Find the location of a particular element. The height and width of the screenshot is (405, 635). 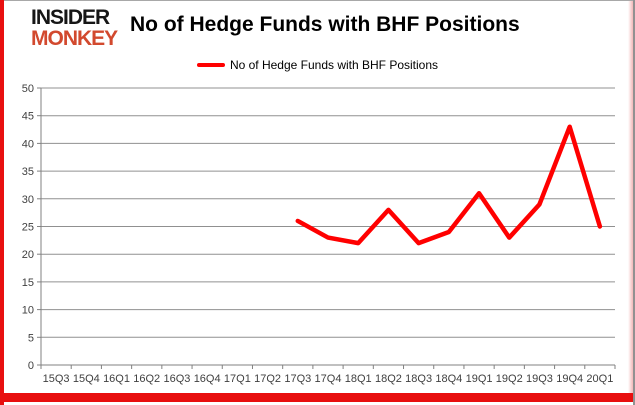

x-tick-label: 17Q2 is located at coordinates (267, 379).